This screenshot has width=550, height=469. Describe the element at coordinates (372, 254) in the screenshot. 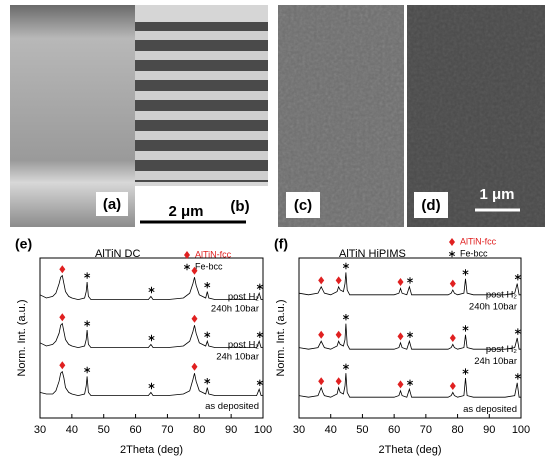

I see `chart-title: AlTiN HiPIMS` at that location.